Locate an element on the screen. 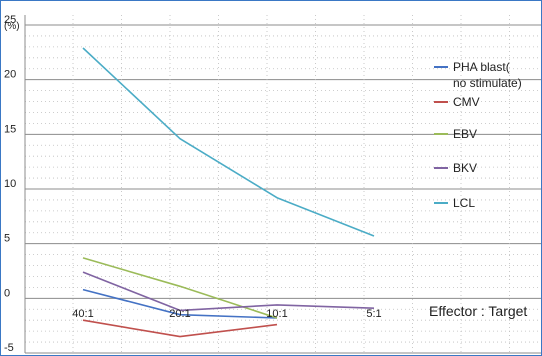 The image size is (542, 356). x-axis-title: Effector : Target is located at coordinates (478, 311).